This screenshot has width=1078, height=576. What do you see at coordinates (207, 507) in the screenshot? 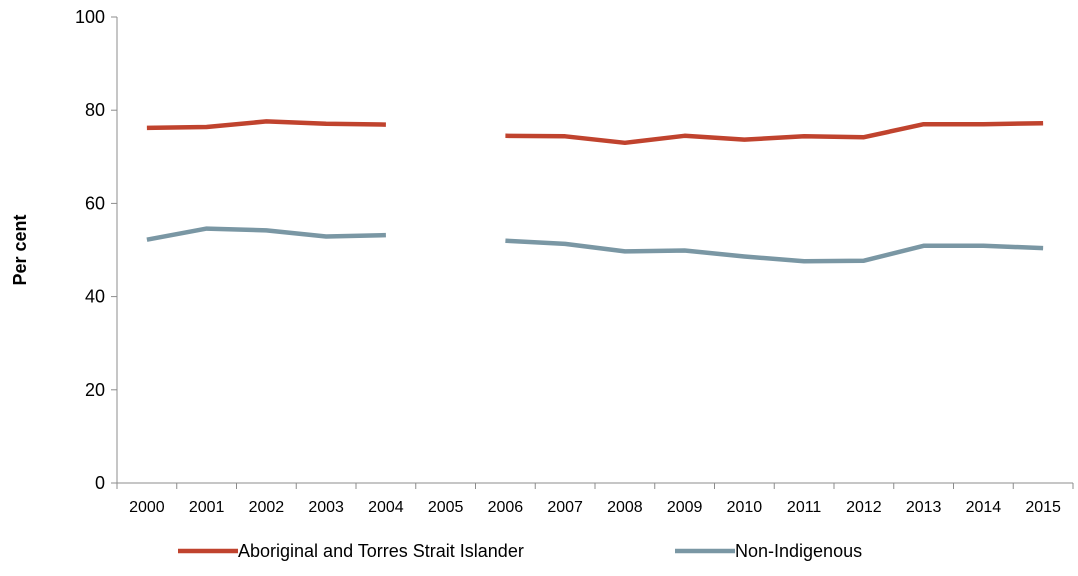
I see `x-tick-label: 2001` at bounding box center [207, 507].